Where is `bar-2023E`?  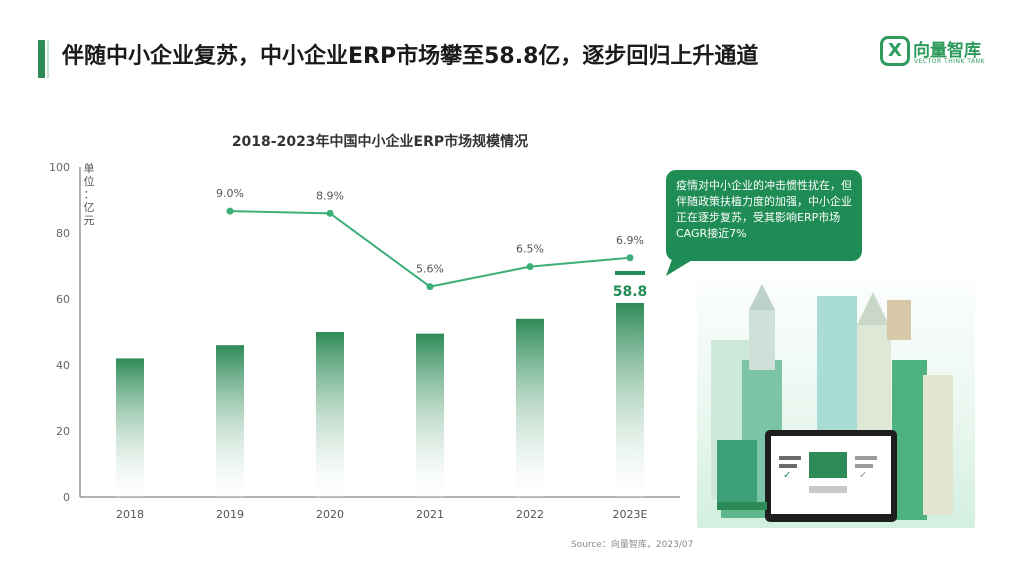
bar-2023E is located at coordinates (630, 399).